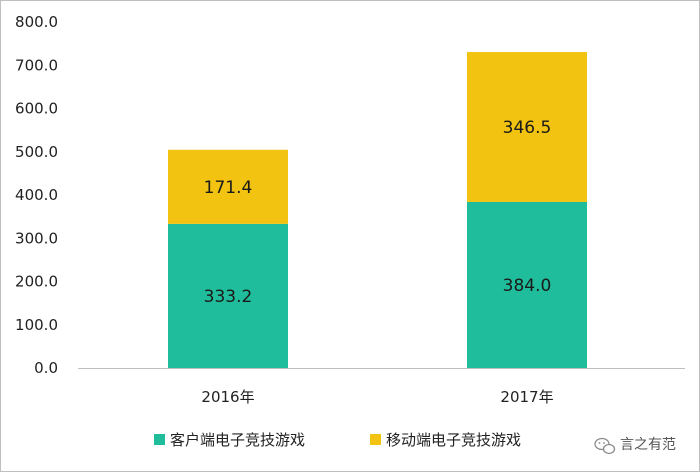 The image size is (700, 472). What do you see at coordinates (526, 397) in the screenshot?
I see `x-tick-label: 2017年` at bounding box center [526, 397].